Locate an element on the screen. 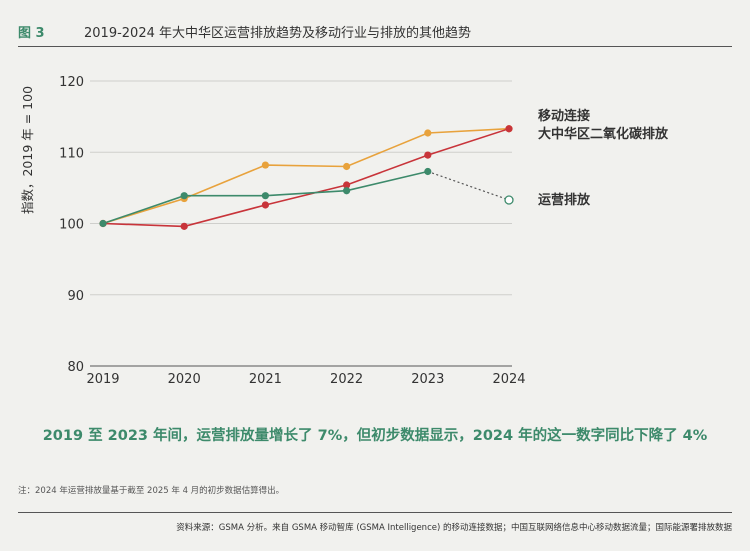  y-axis-label: 指数，2019 年 = 100 is located at coordinates (27, 150).